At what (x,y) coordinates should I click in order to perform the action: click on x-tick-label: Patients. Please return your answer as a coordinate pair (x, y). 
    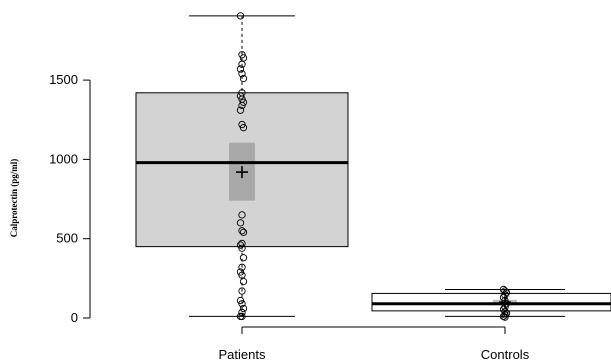
    Looking at the image, I should click on (242, 354).